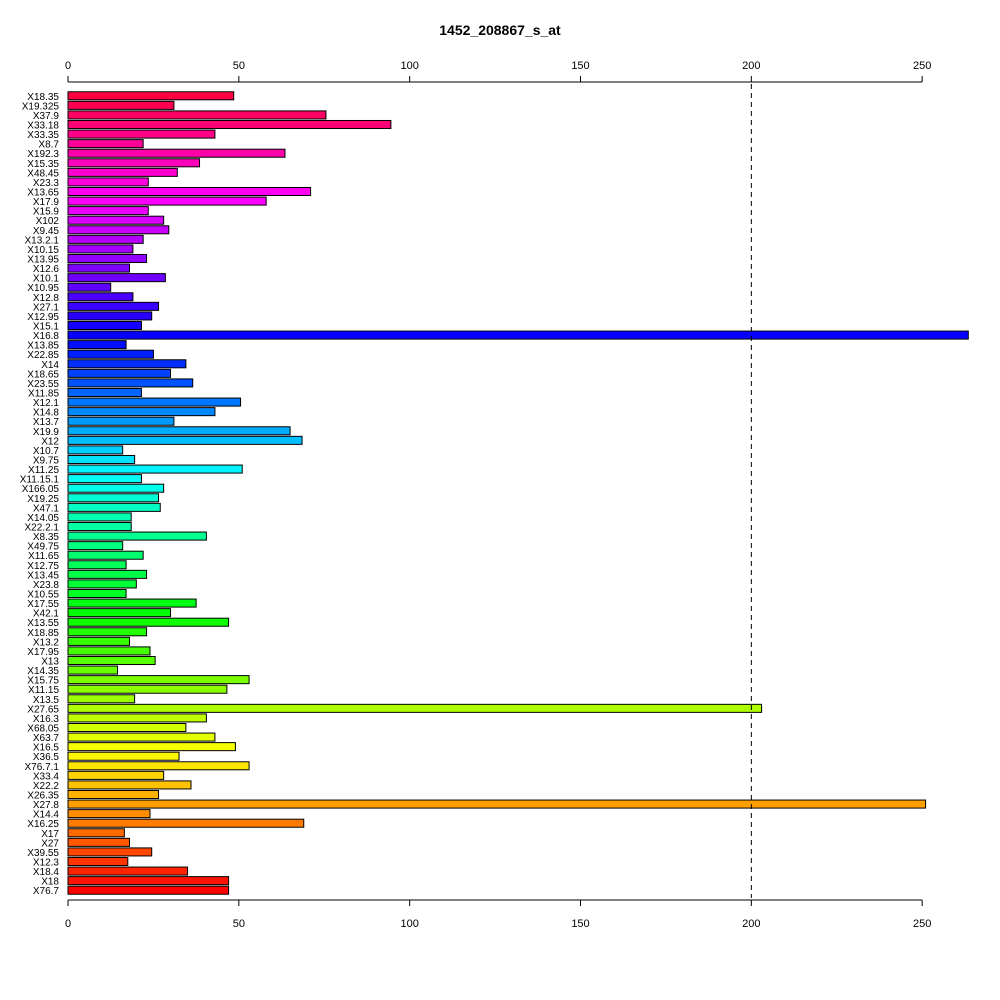  What do you see at coordinates (43, 374) in the screenshot?
I see `category-label: X18.65` at bounding box center [43, 374].